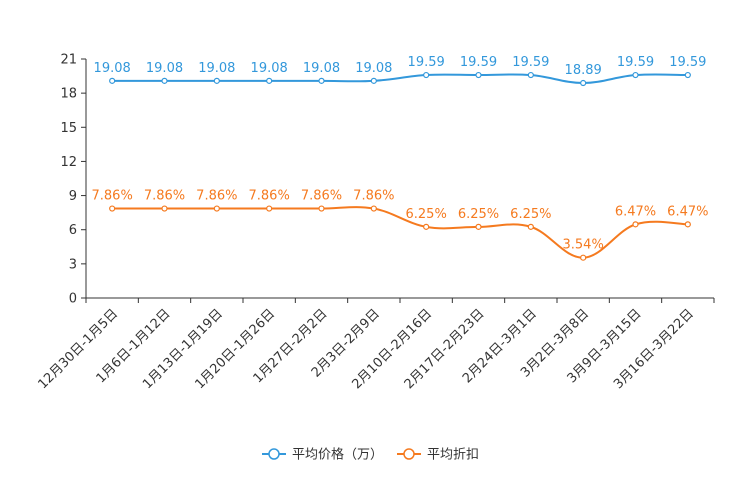  I want to click on legend: 平均价格（万） 平均折扣, so click(370, 455).